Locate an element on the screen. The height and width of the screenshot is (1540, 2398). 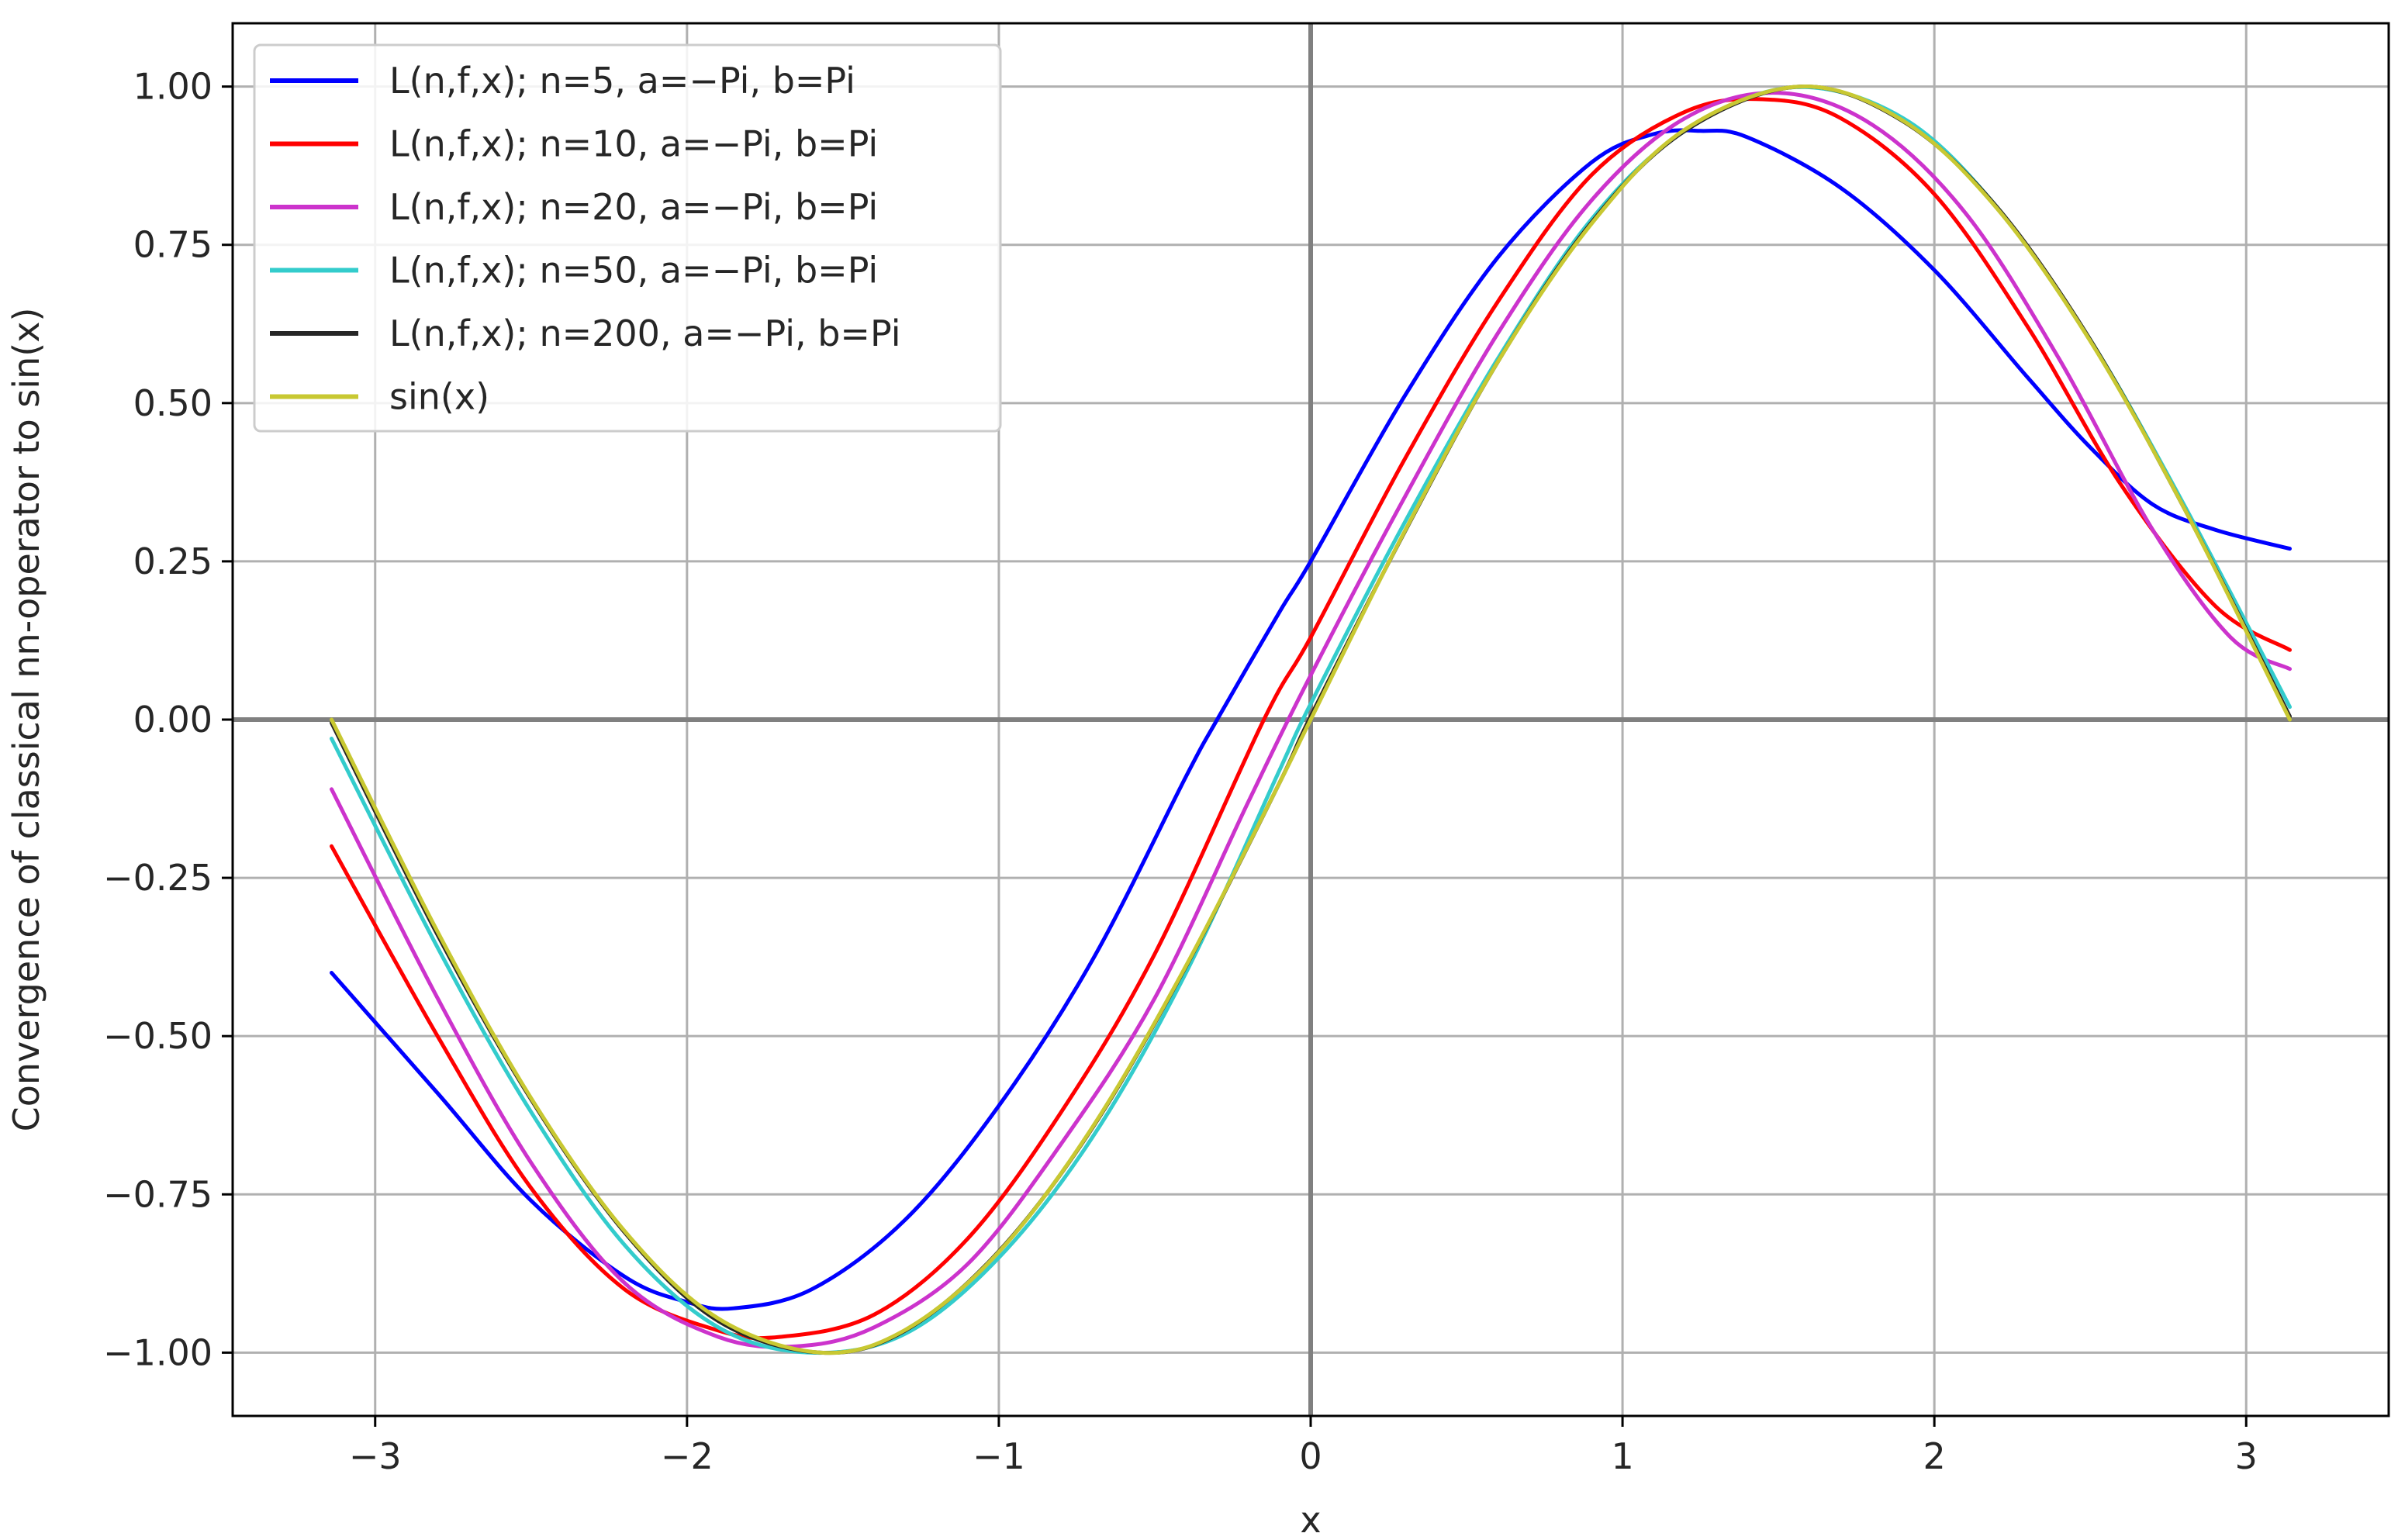
legend-label-0: L(n,f,x); n=5, a=−Pi, b=Pi is located at coordinates (622, 81).